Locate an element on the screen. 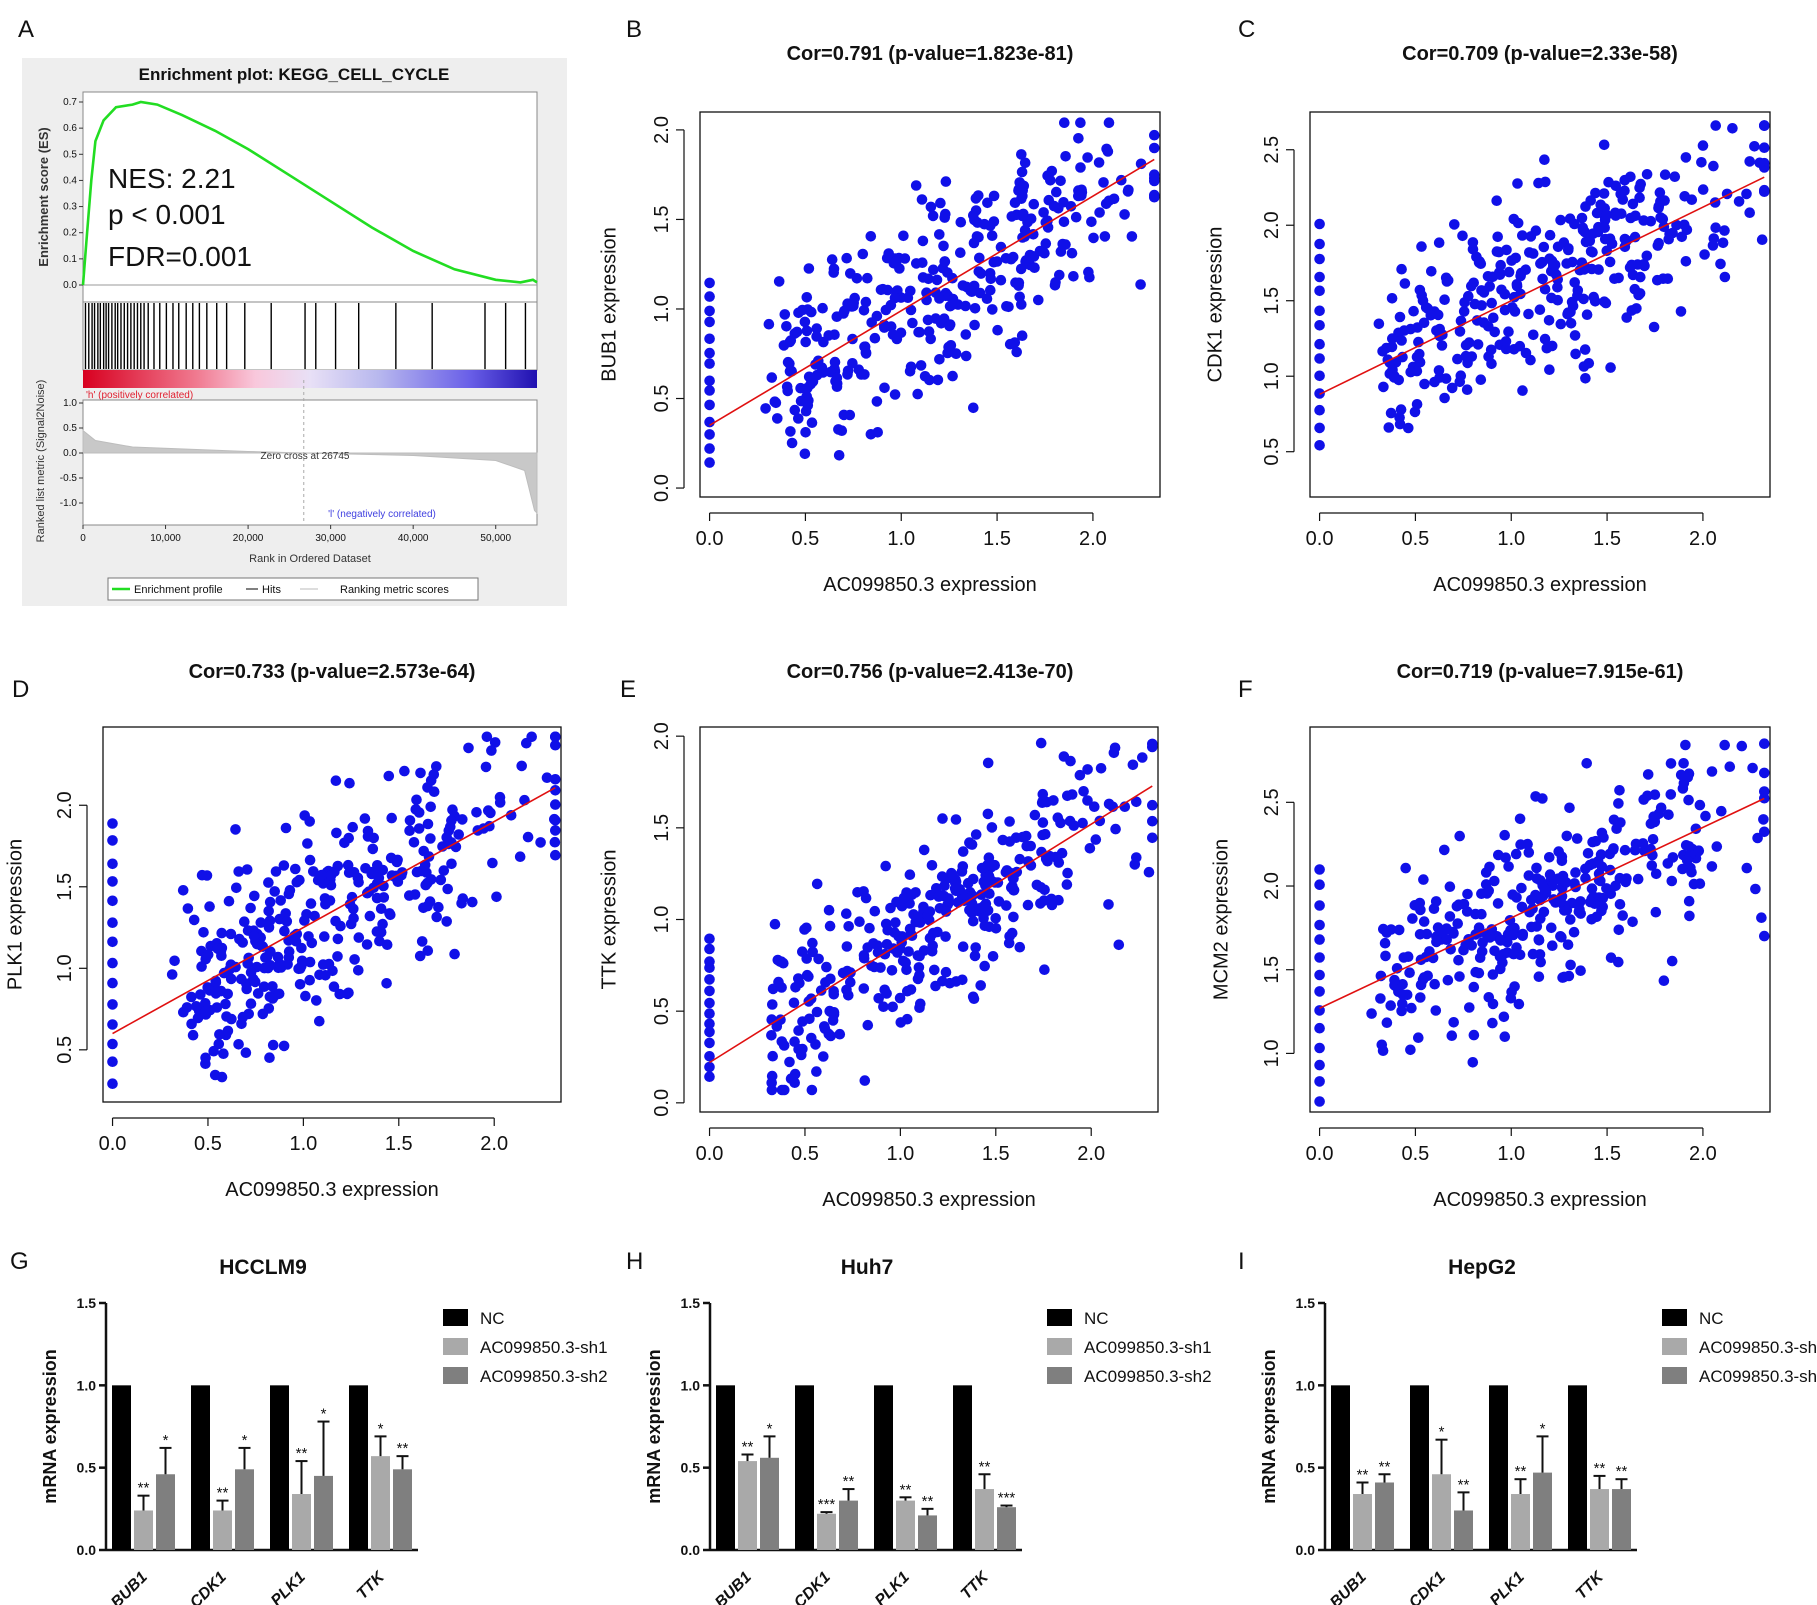 This screenshot has width=1817, height=1605. x-tick-label: 1.5 is located at coordinates (1607, 1154).